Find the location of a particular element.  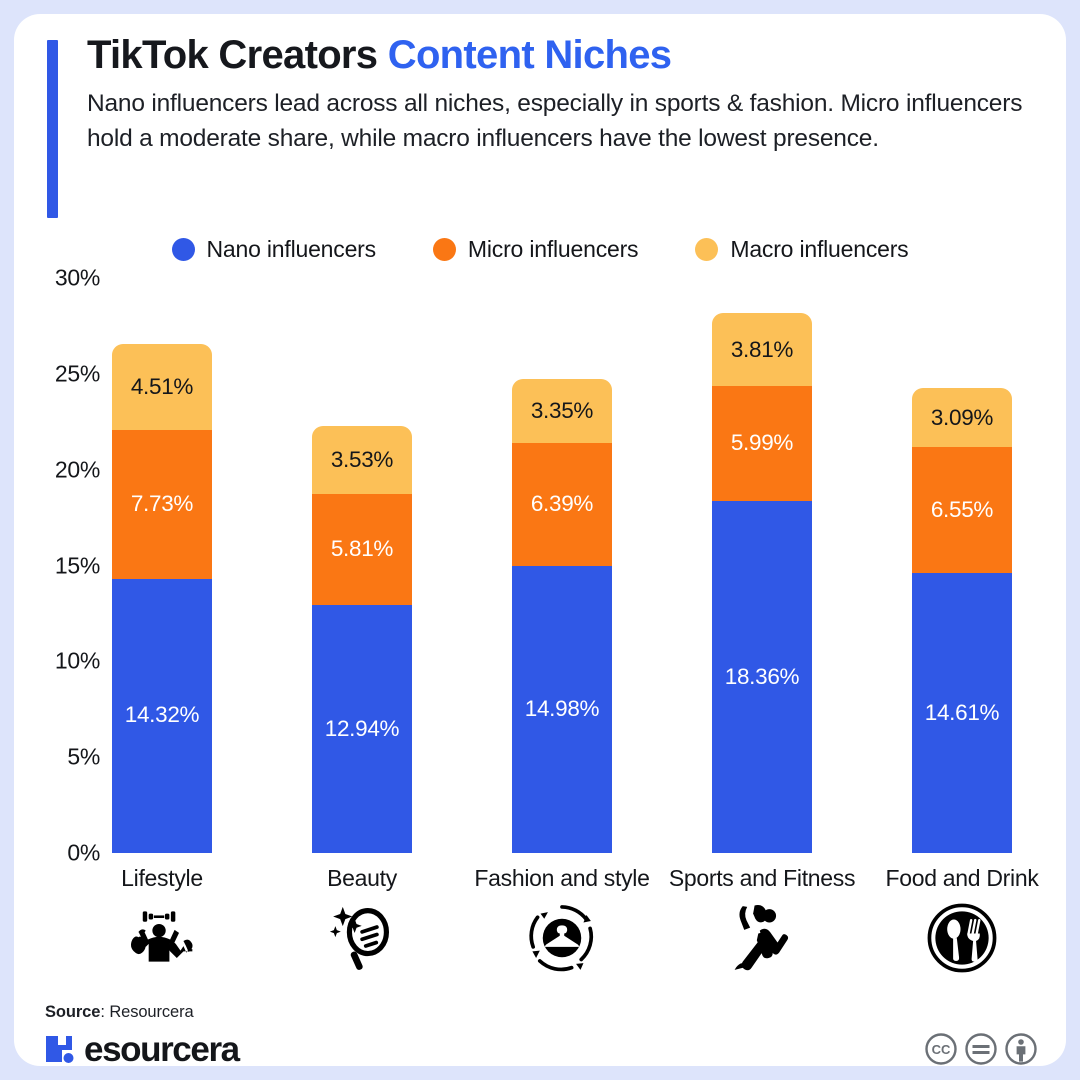

cc-icon: CC is located at coordinates (941, 1049).